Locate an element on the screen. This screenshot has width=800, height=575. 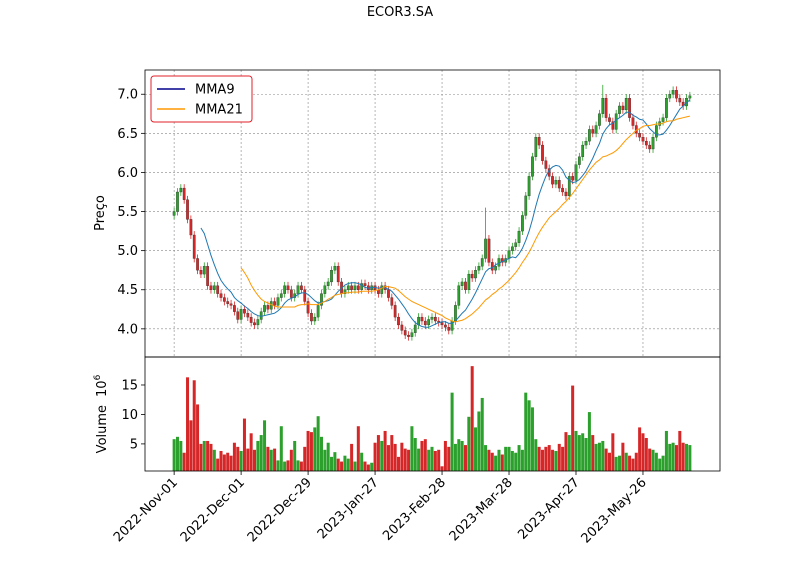
x-tick-label: 2023-Mar-28 is located at coordinates (481, 509).